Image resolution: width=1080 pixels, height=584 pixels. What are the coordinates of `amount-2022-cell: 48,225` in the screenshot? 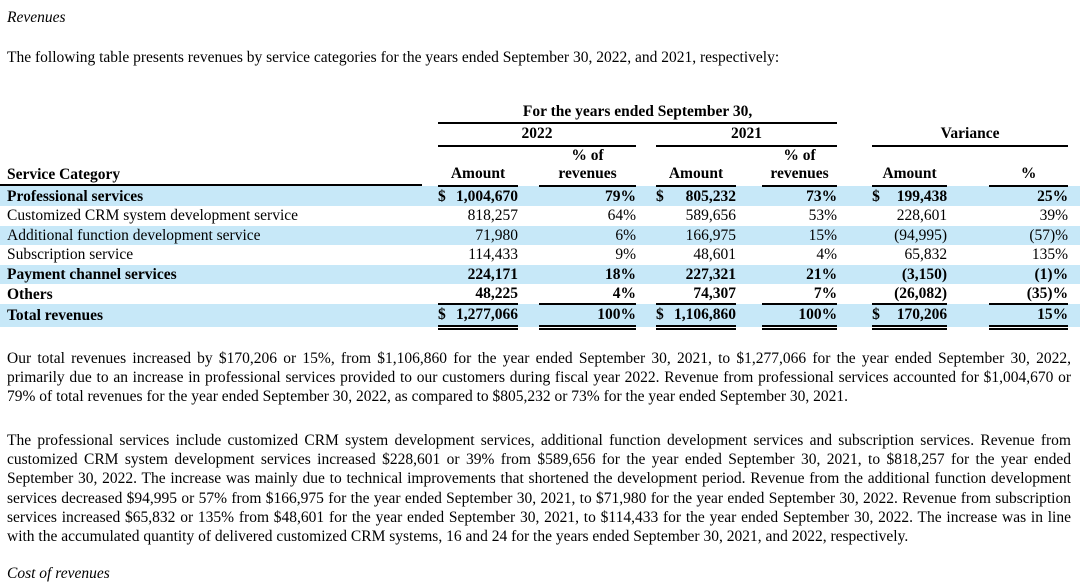 It's located at (478, 295).